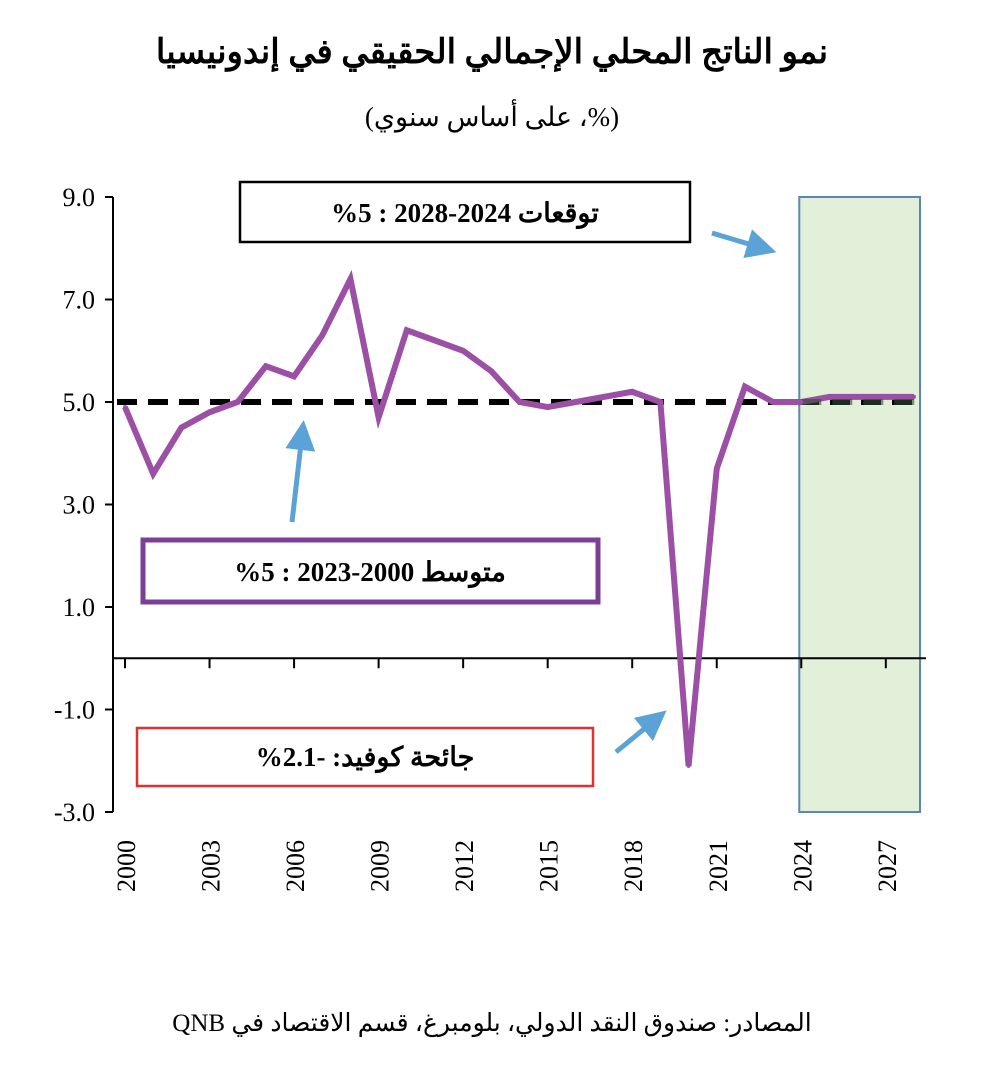  I want to click on y-tick-label: 5.0, so click(79, 402).